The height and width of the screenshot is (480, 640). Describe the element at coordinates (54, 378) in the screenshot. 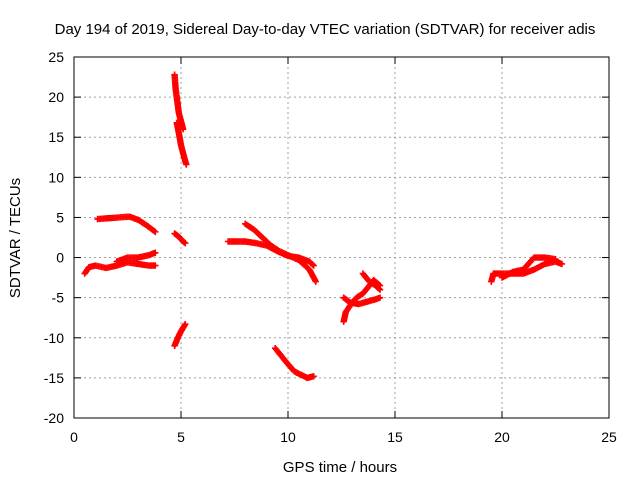

I see `y-tick-label: -15` at that location.